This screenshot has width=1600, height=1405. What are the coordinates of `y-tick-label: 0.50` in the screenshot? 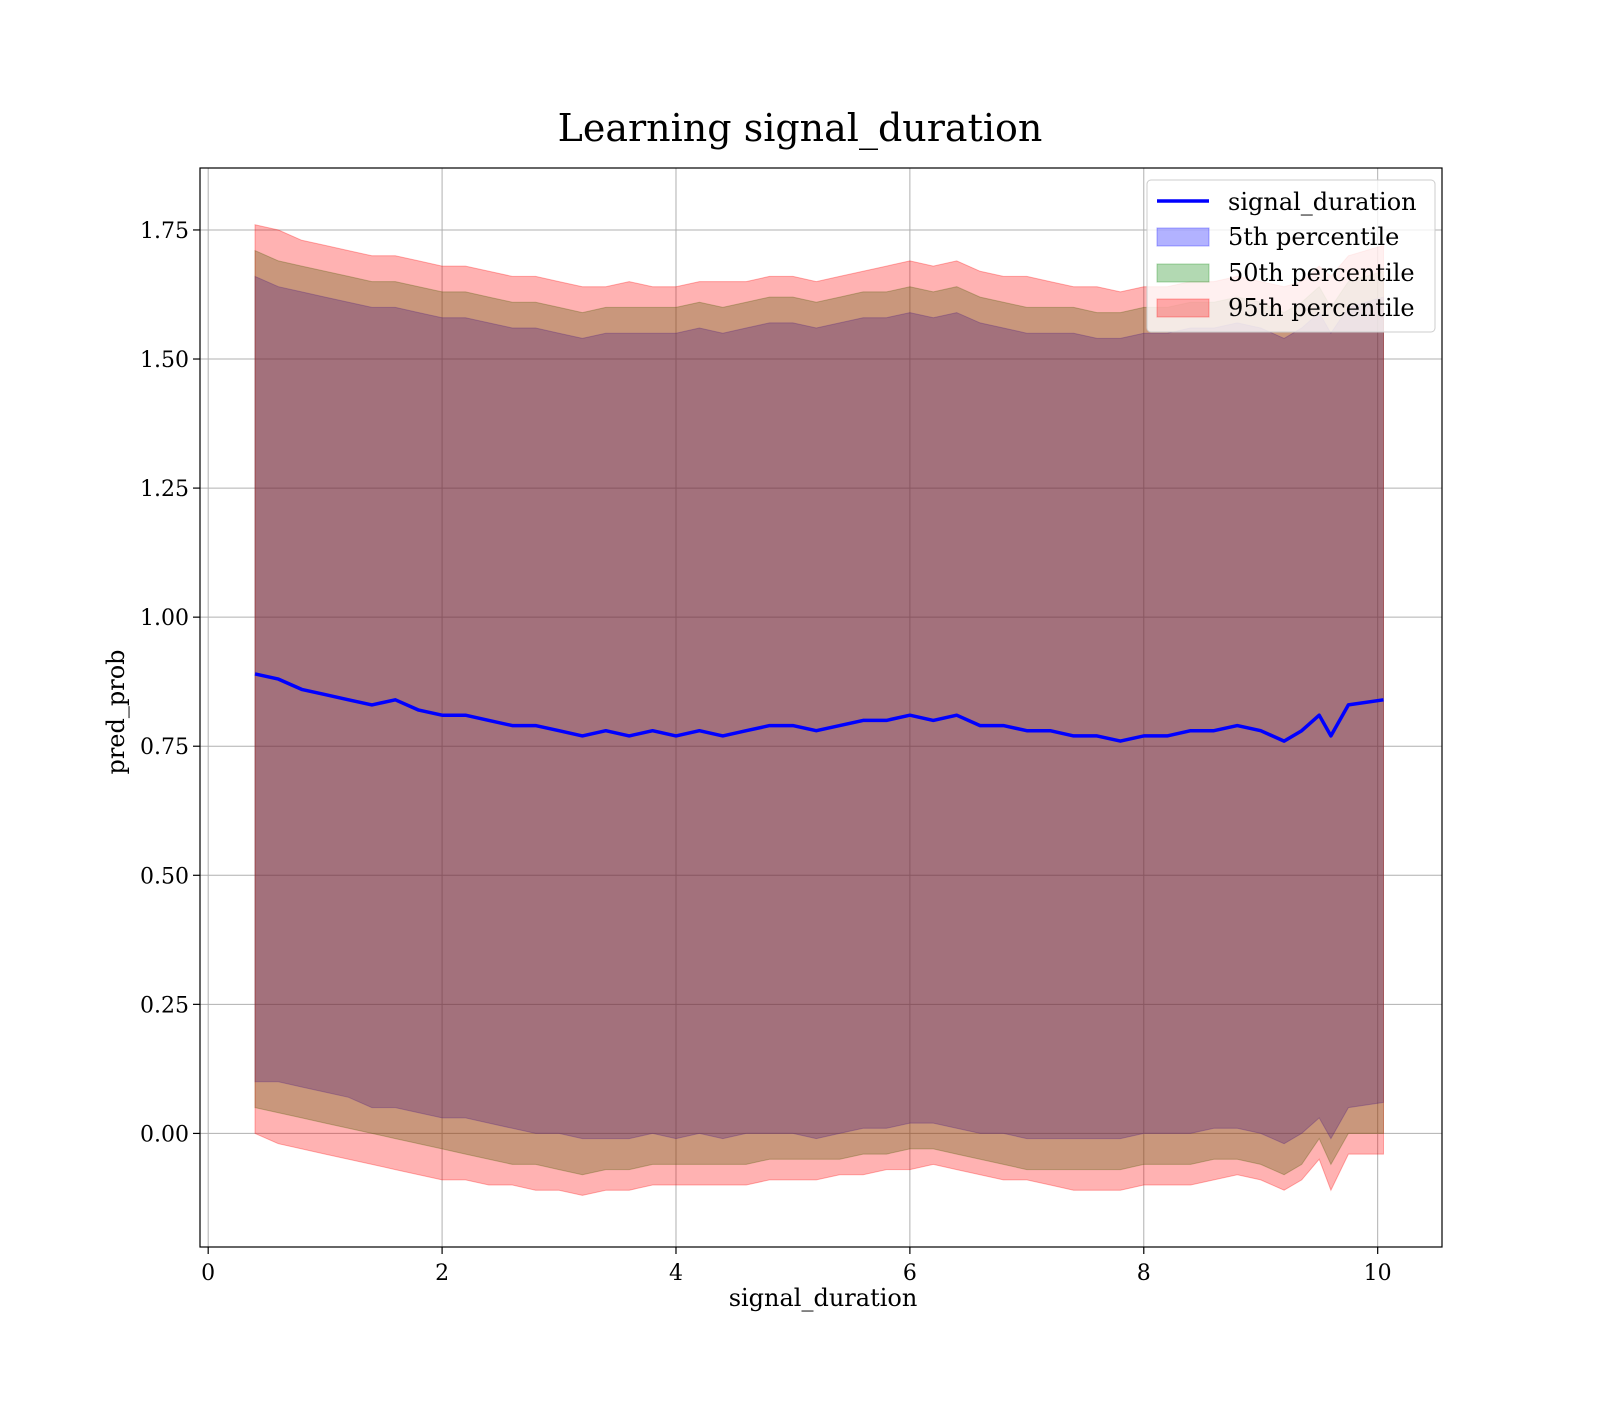 It's located at (164, 876).